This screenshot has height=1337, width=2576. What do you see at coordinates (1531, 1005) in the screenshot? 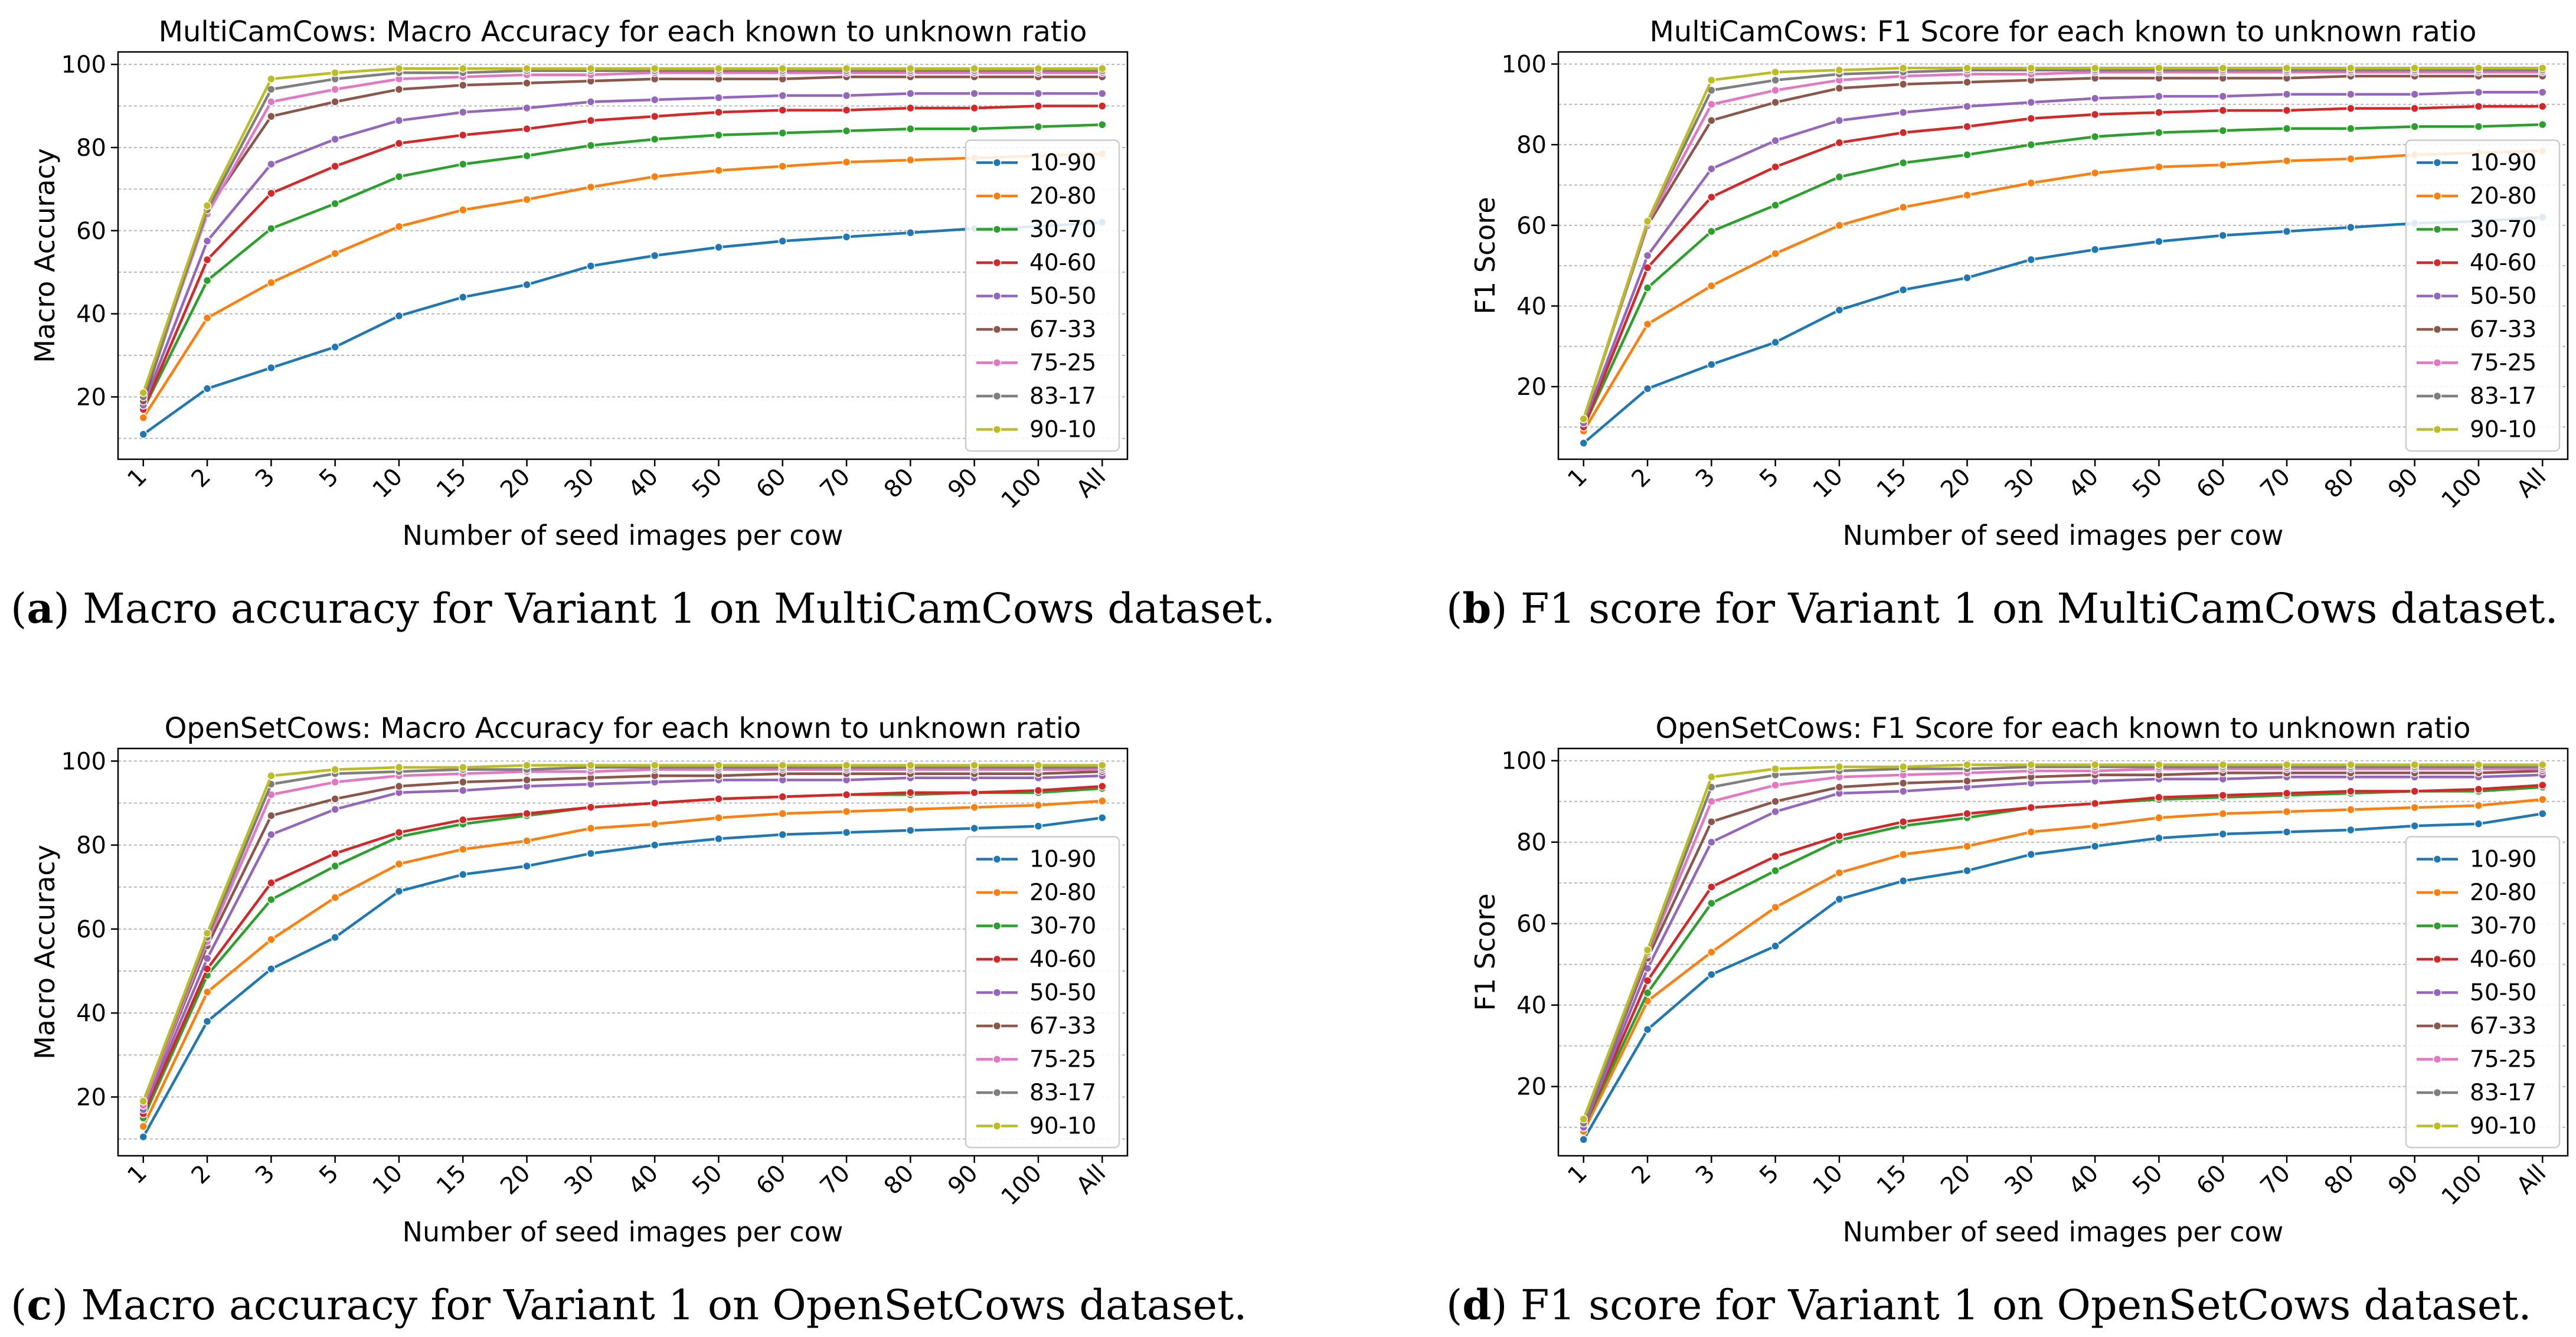
I see `y-tick-label: 40` at bounding box center [1531, 1005].